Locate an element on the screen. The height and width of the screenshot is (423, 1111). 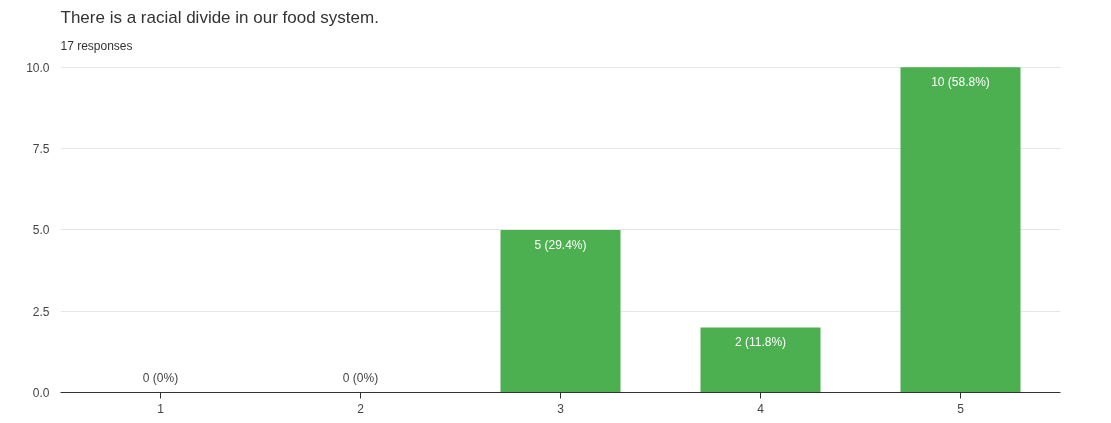
chart-title: There is a racial divide in our food system. is located at coordinates (219, 17).